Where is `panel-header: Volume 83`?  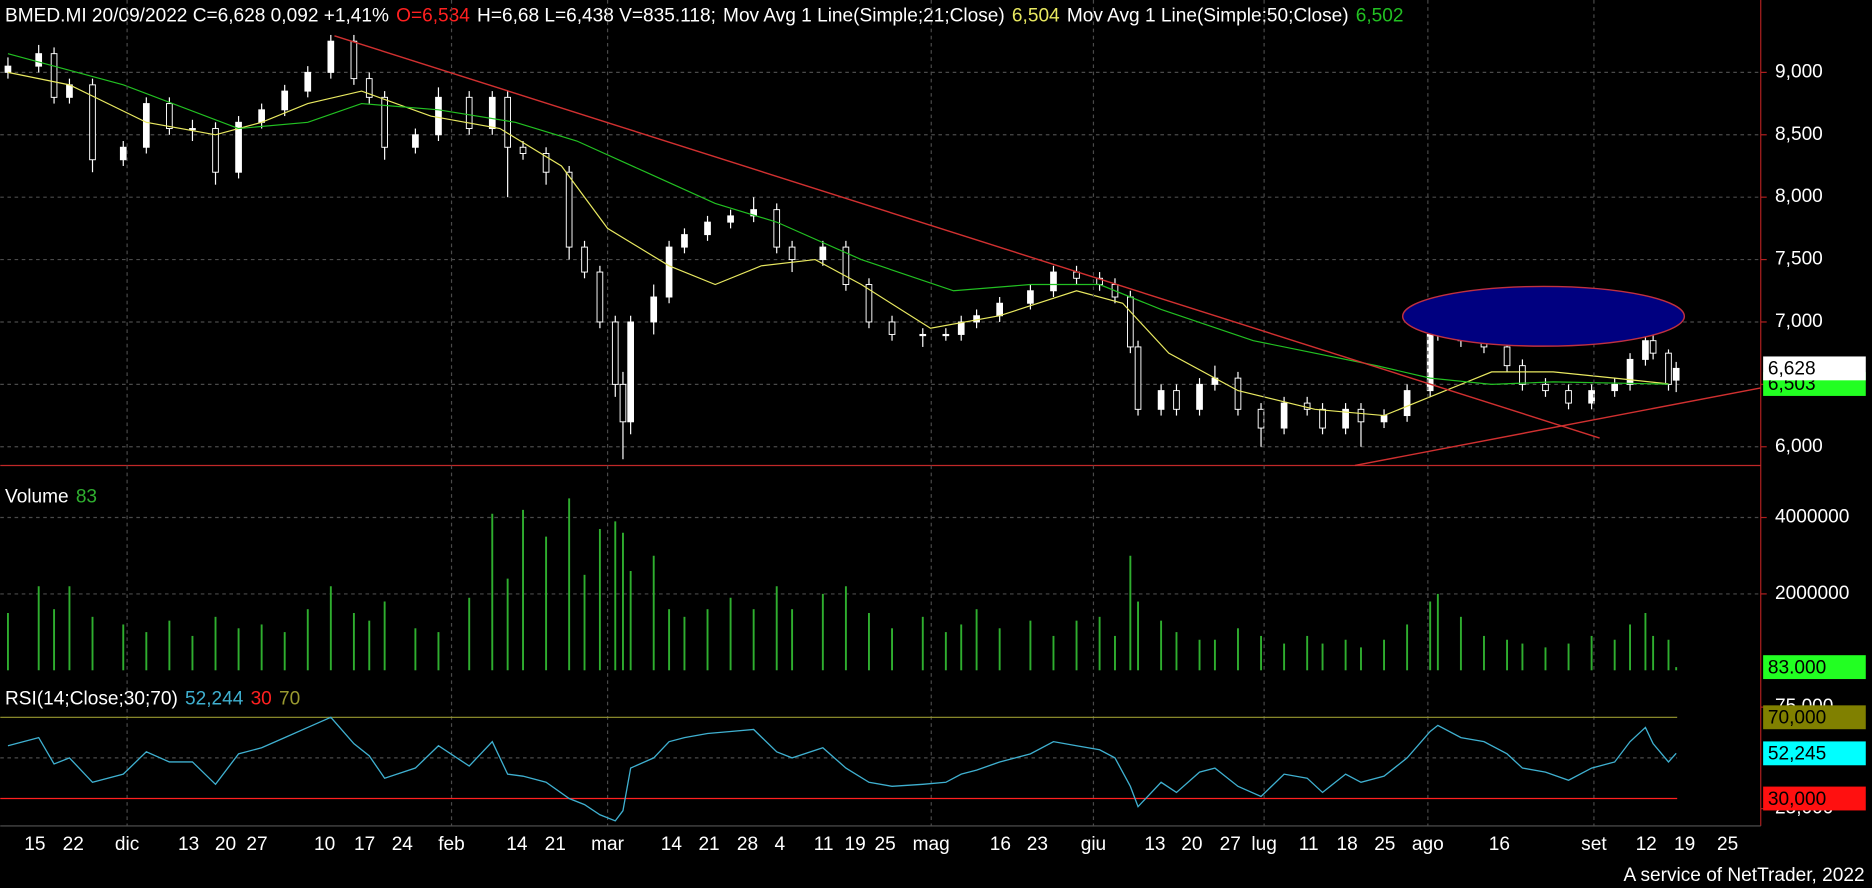
panel-header: Volume 83 is located at coordinates (51, 497).